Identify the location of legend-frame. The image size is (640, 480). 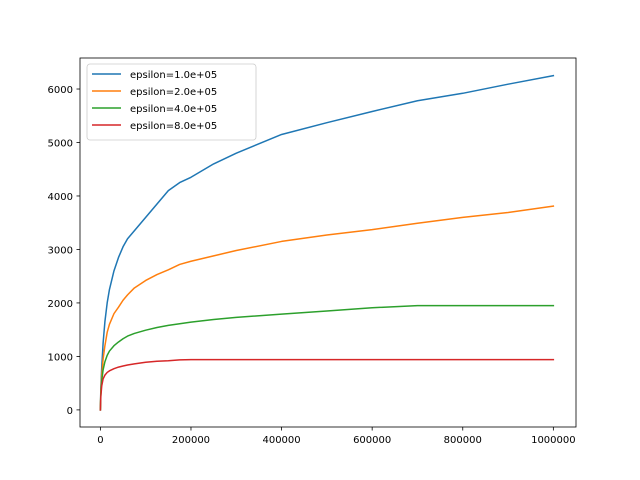
(171, 102).